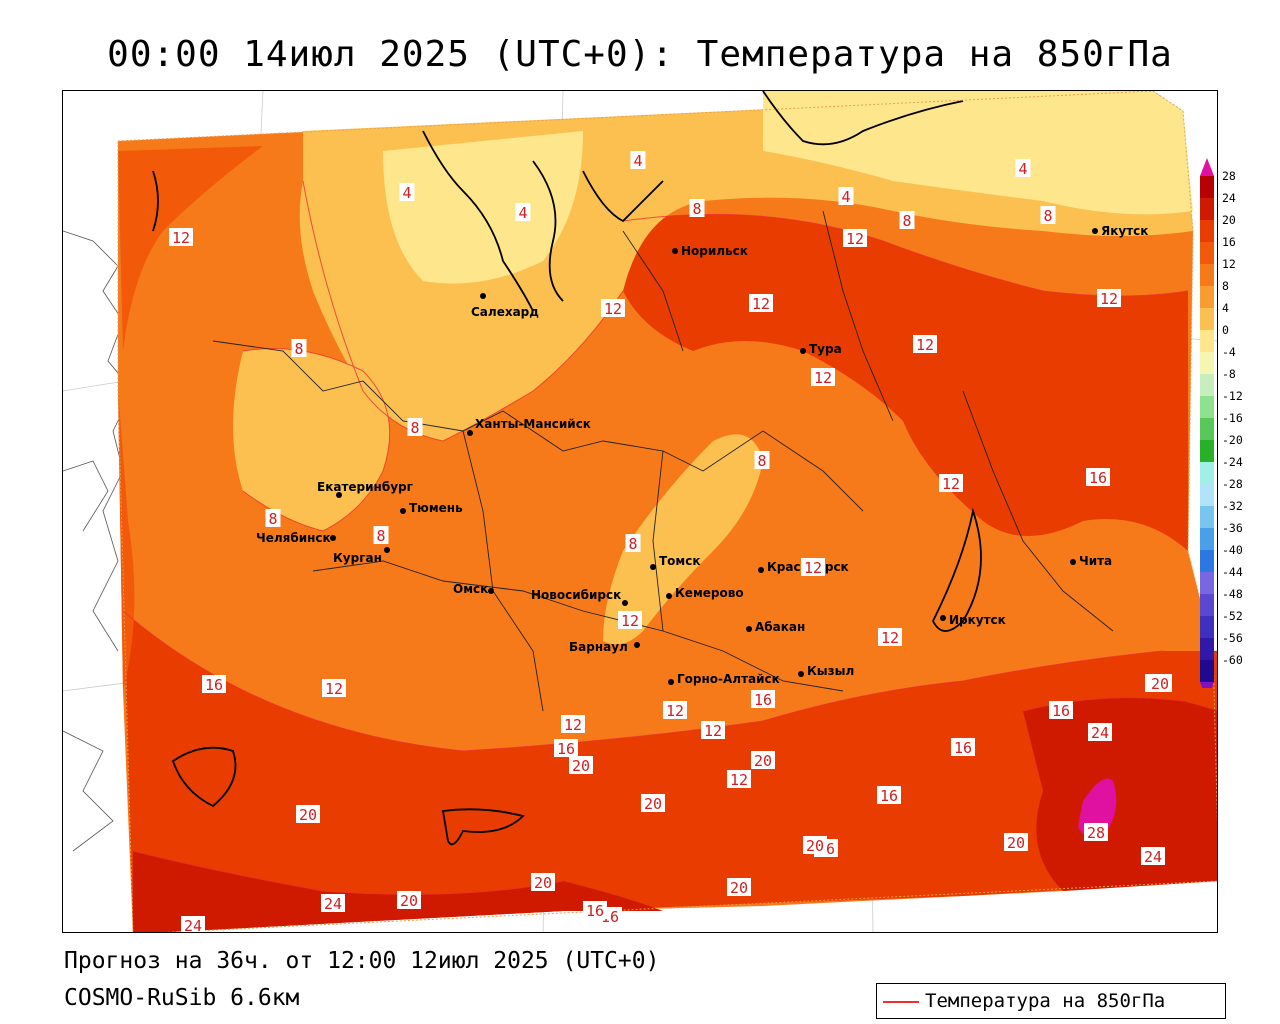  I want to click on city-norilsk: Норильск, so click(710, 251).